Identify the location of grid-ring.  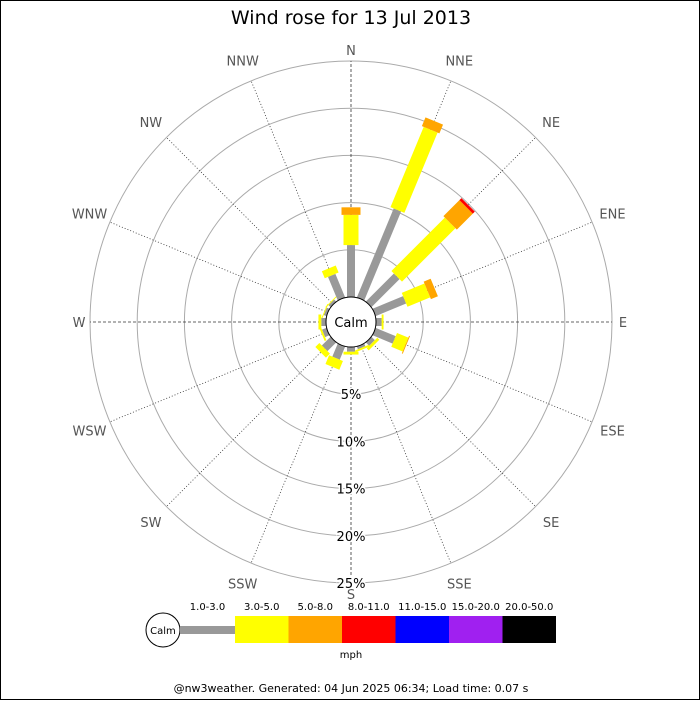
(351, 322).